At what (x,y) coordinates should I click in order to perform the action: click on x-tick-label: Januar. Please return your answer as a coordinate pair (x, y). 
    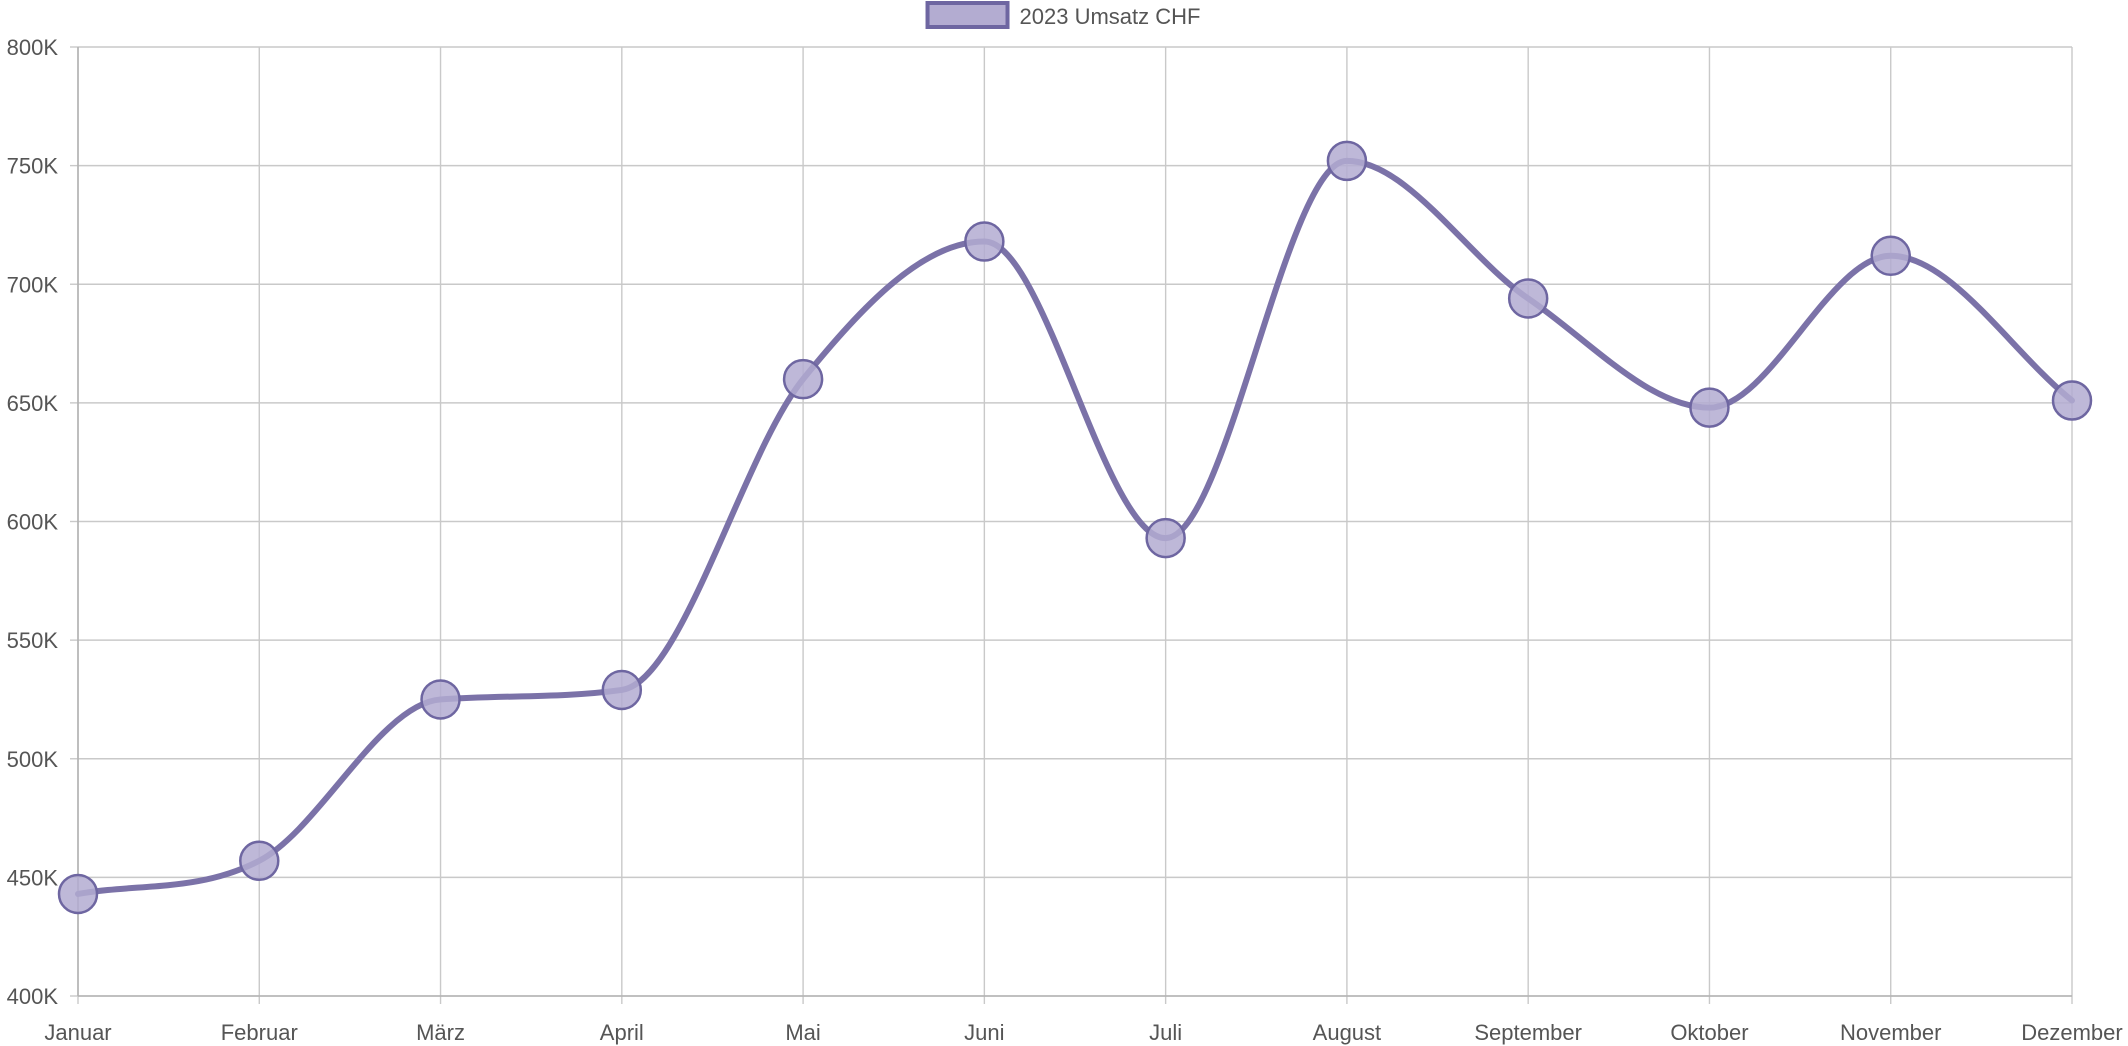
    Looking at the image, I should click on (77, 1032).